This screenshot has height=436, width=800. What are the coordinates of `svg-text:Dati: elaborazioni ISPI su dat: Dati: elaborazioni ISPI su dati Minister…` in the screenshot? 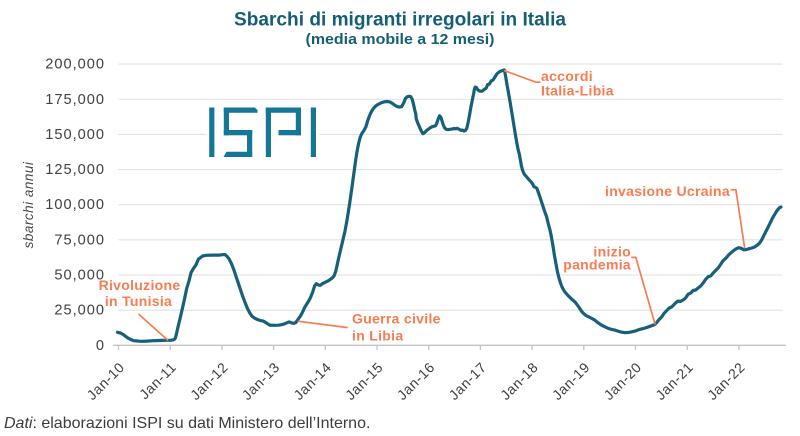 It's located at (187, 423).